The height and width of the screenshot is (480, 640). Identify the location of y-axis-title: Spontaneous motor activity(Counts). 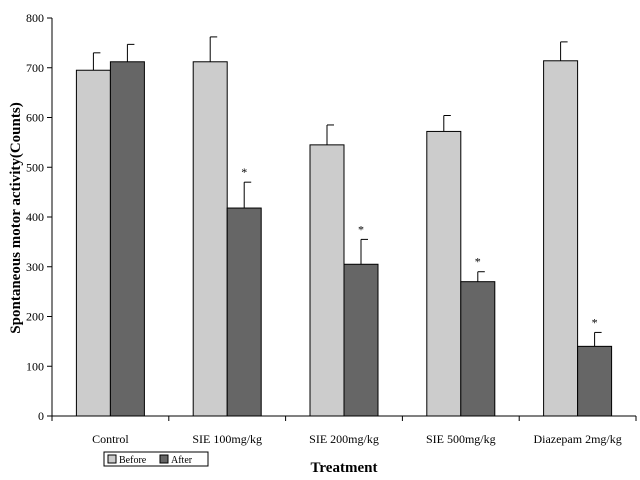
(16, 217).